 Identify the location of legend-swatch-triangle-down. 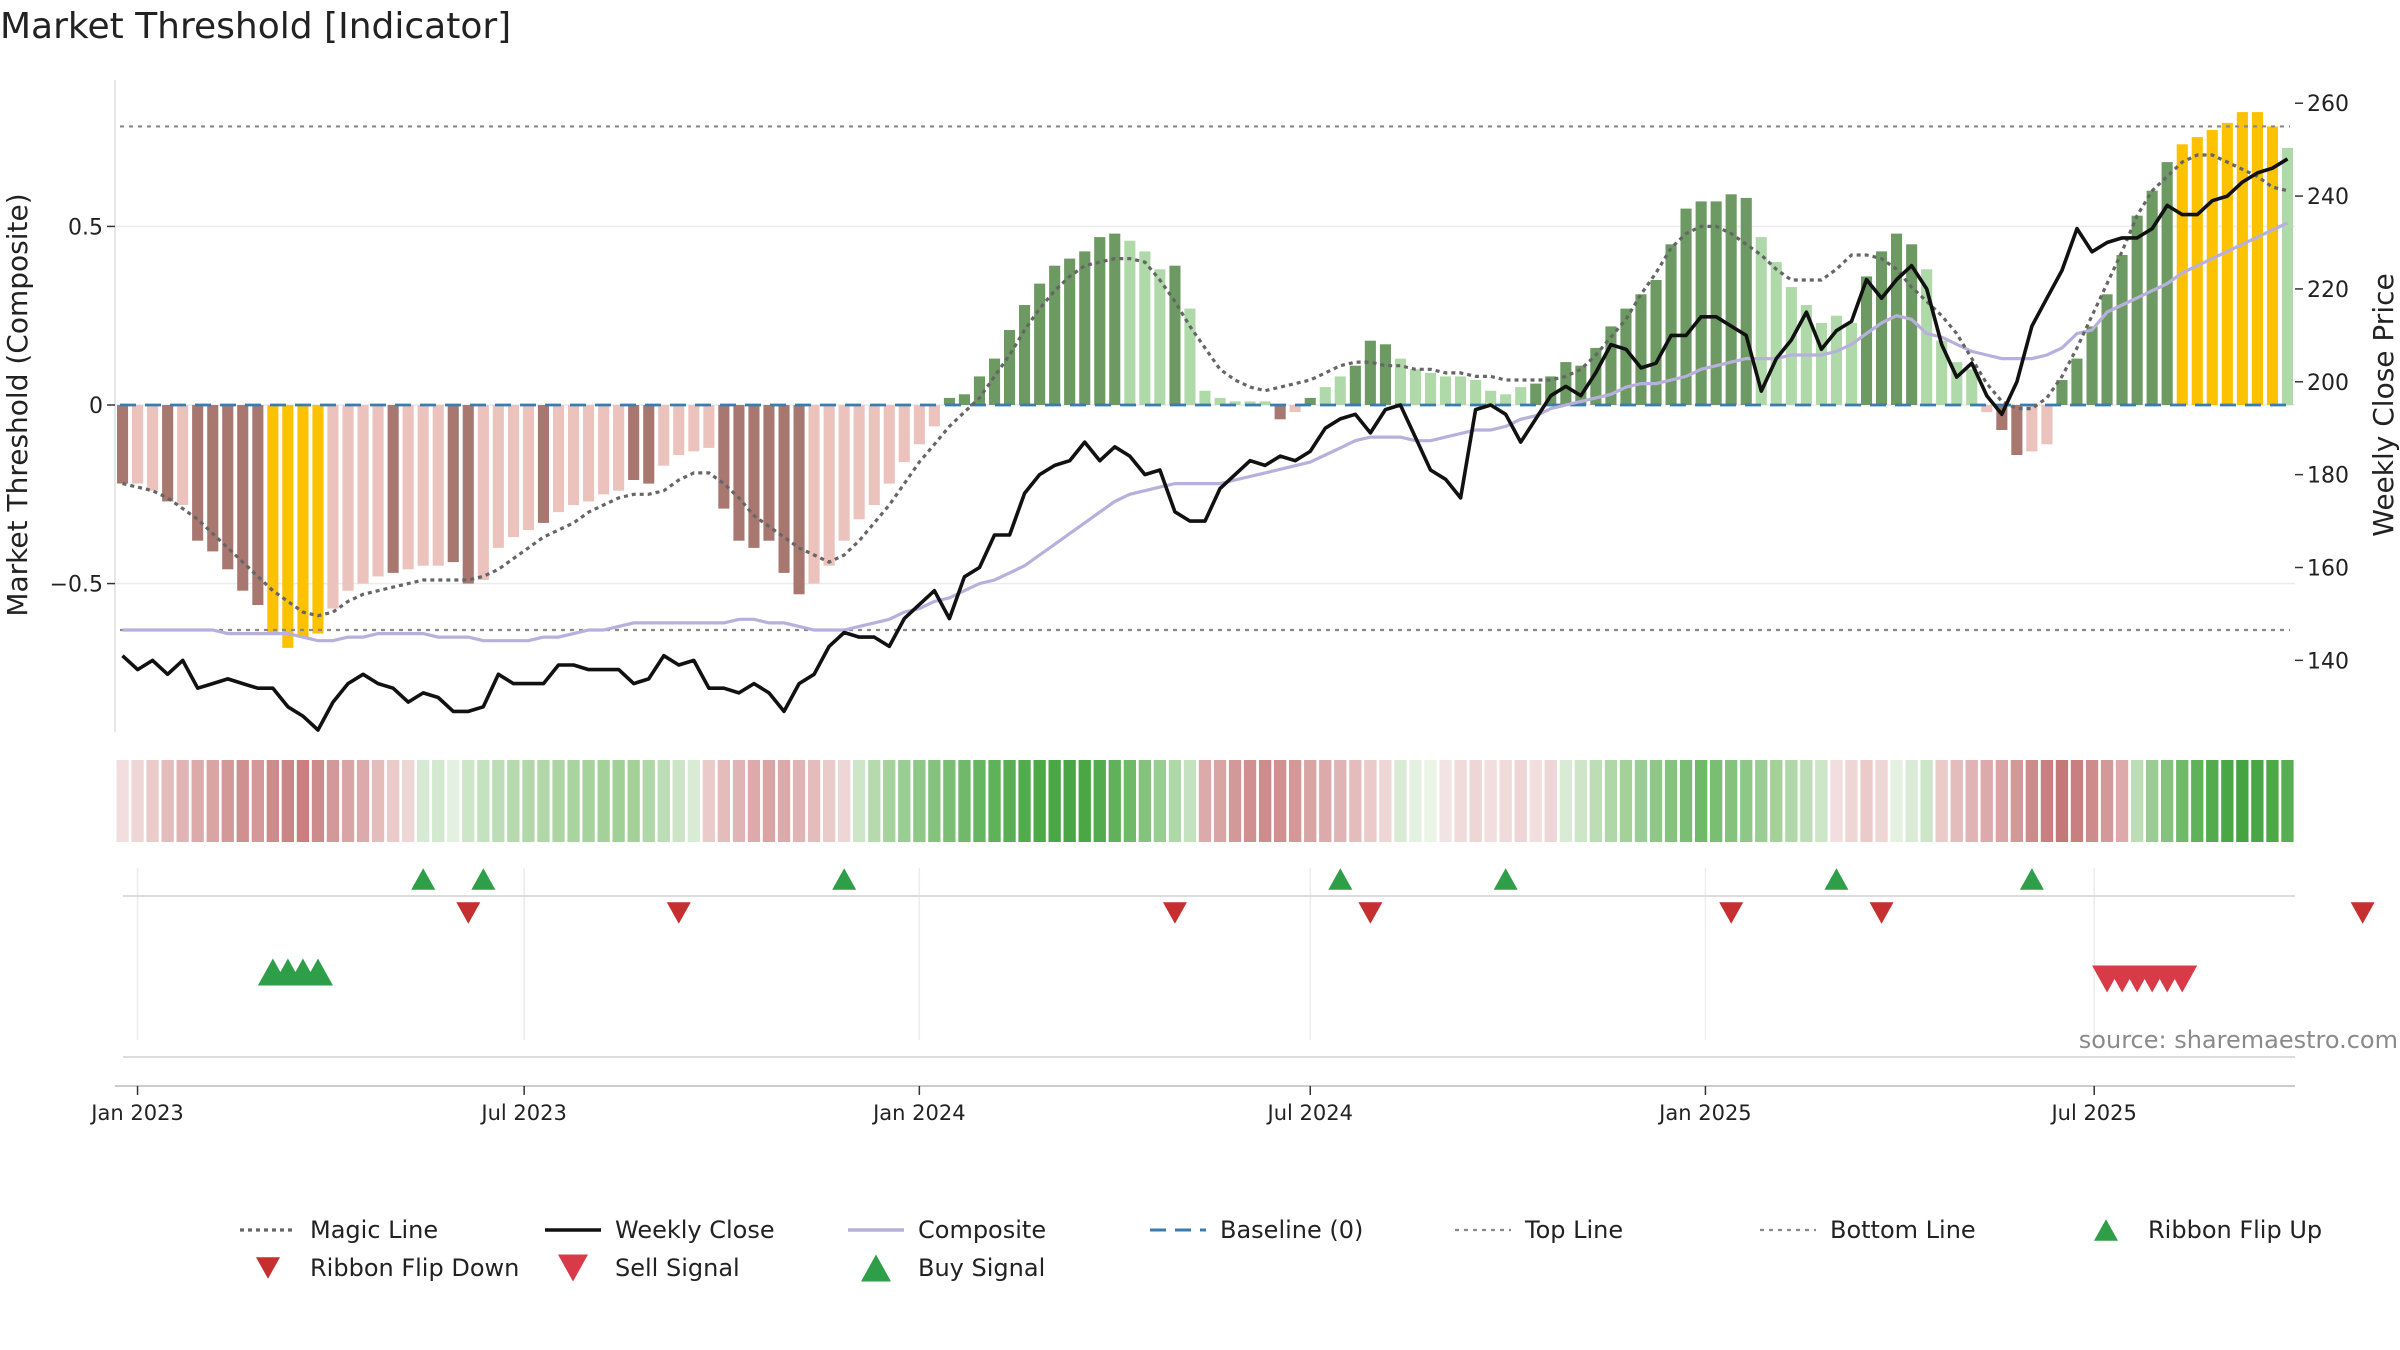
(573, 1268).